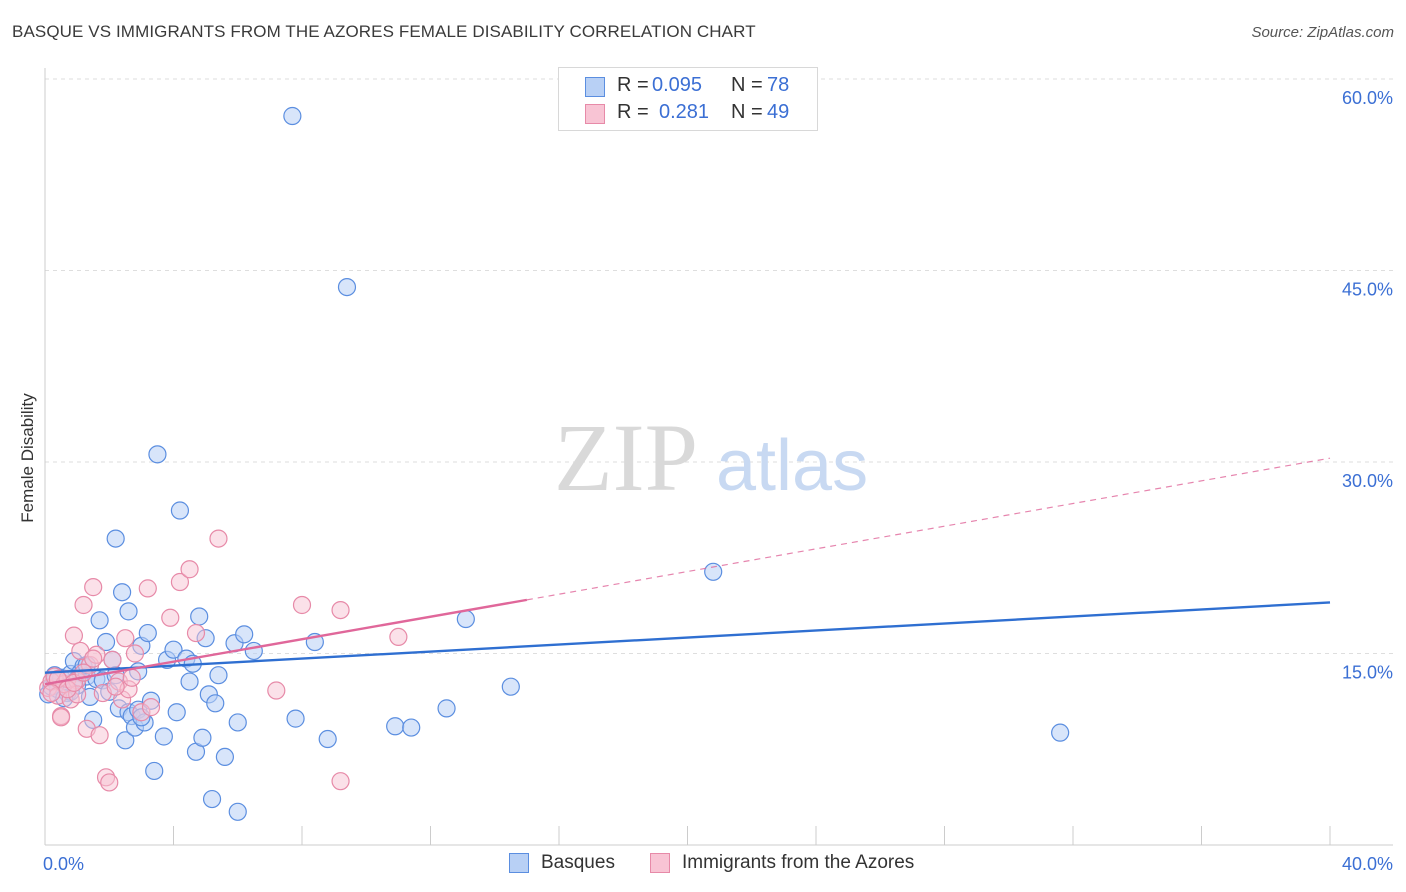  What do you see at coordinates (1367, 673) in the screenshot?
I see `y-tick-label: 15.0%` at bounding box center [1367, 673].